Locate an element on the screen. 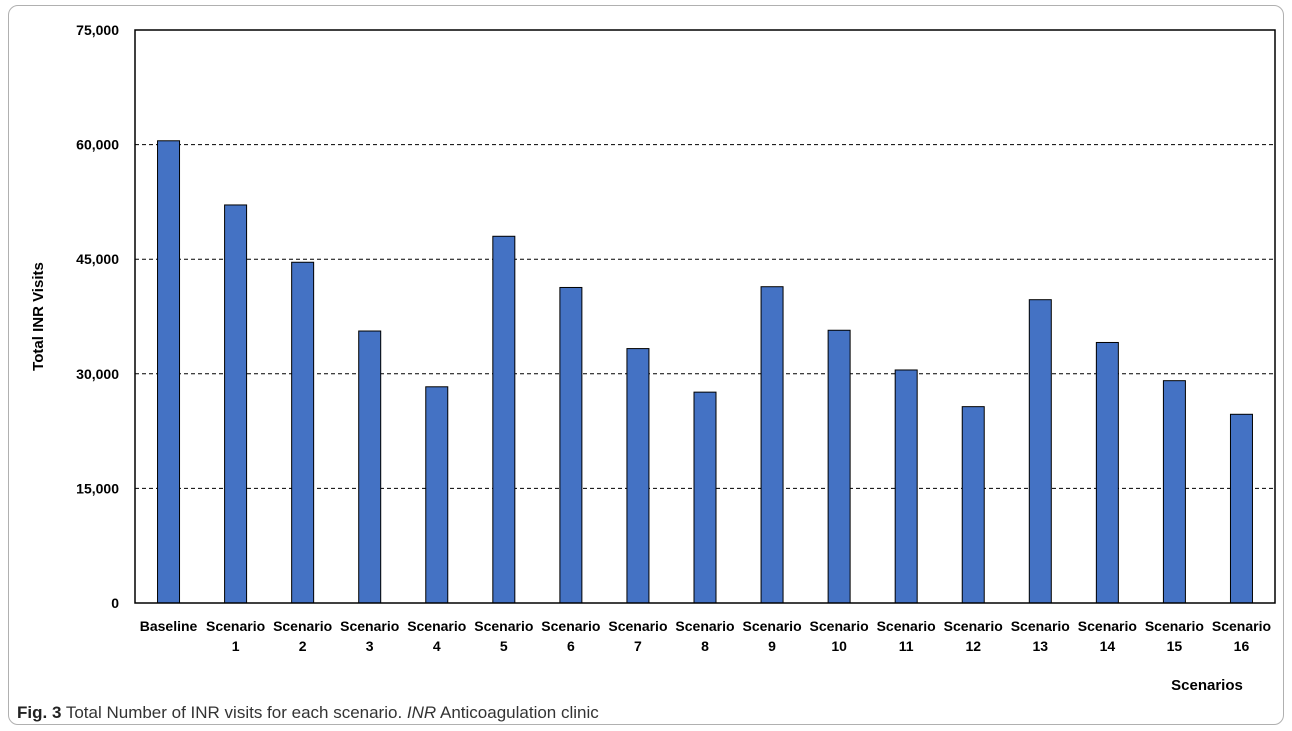  x-tick-label: Scenario 6 is located at coordinates (570, 636).